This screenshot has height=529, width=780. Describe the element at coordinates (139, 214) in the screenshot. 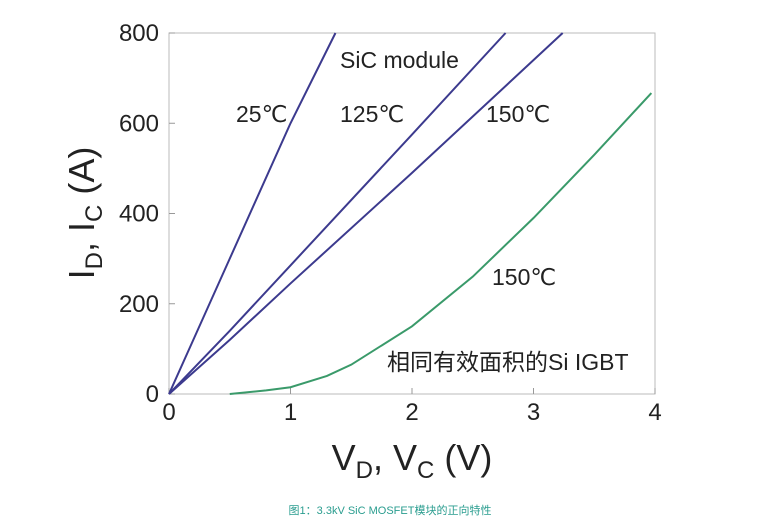

I see `y-tick-label: 400` at that location.